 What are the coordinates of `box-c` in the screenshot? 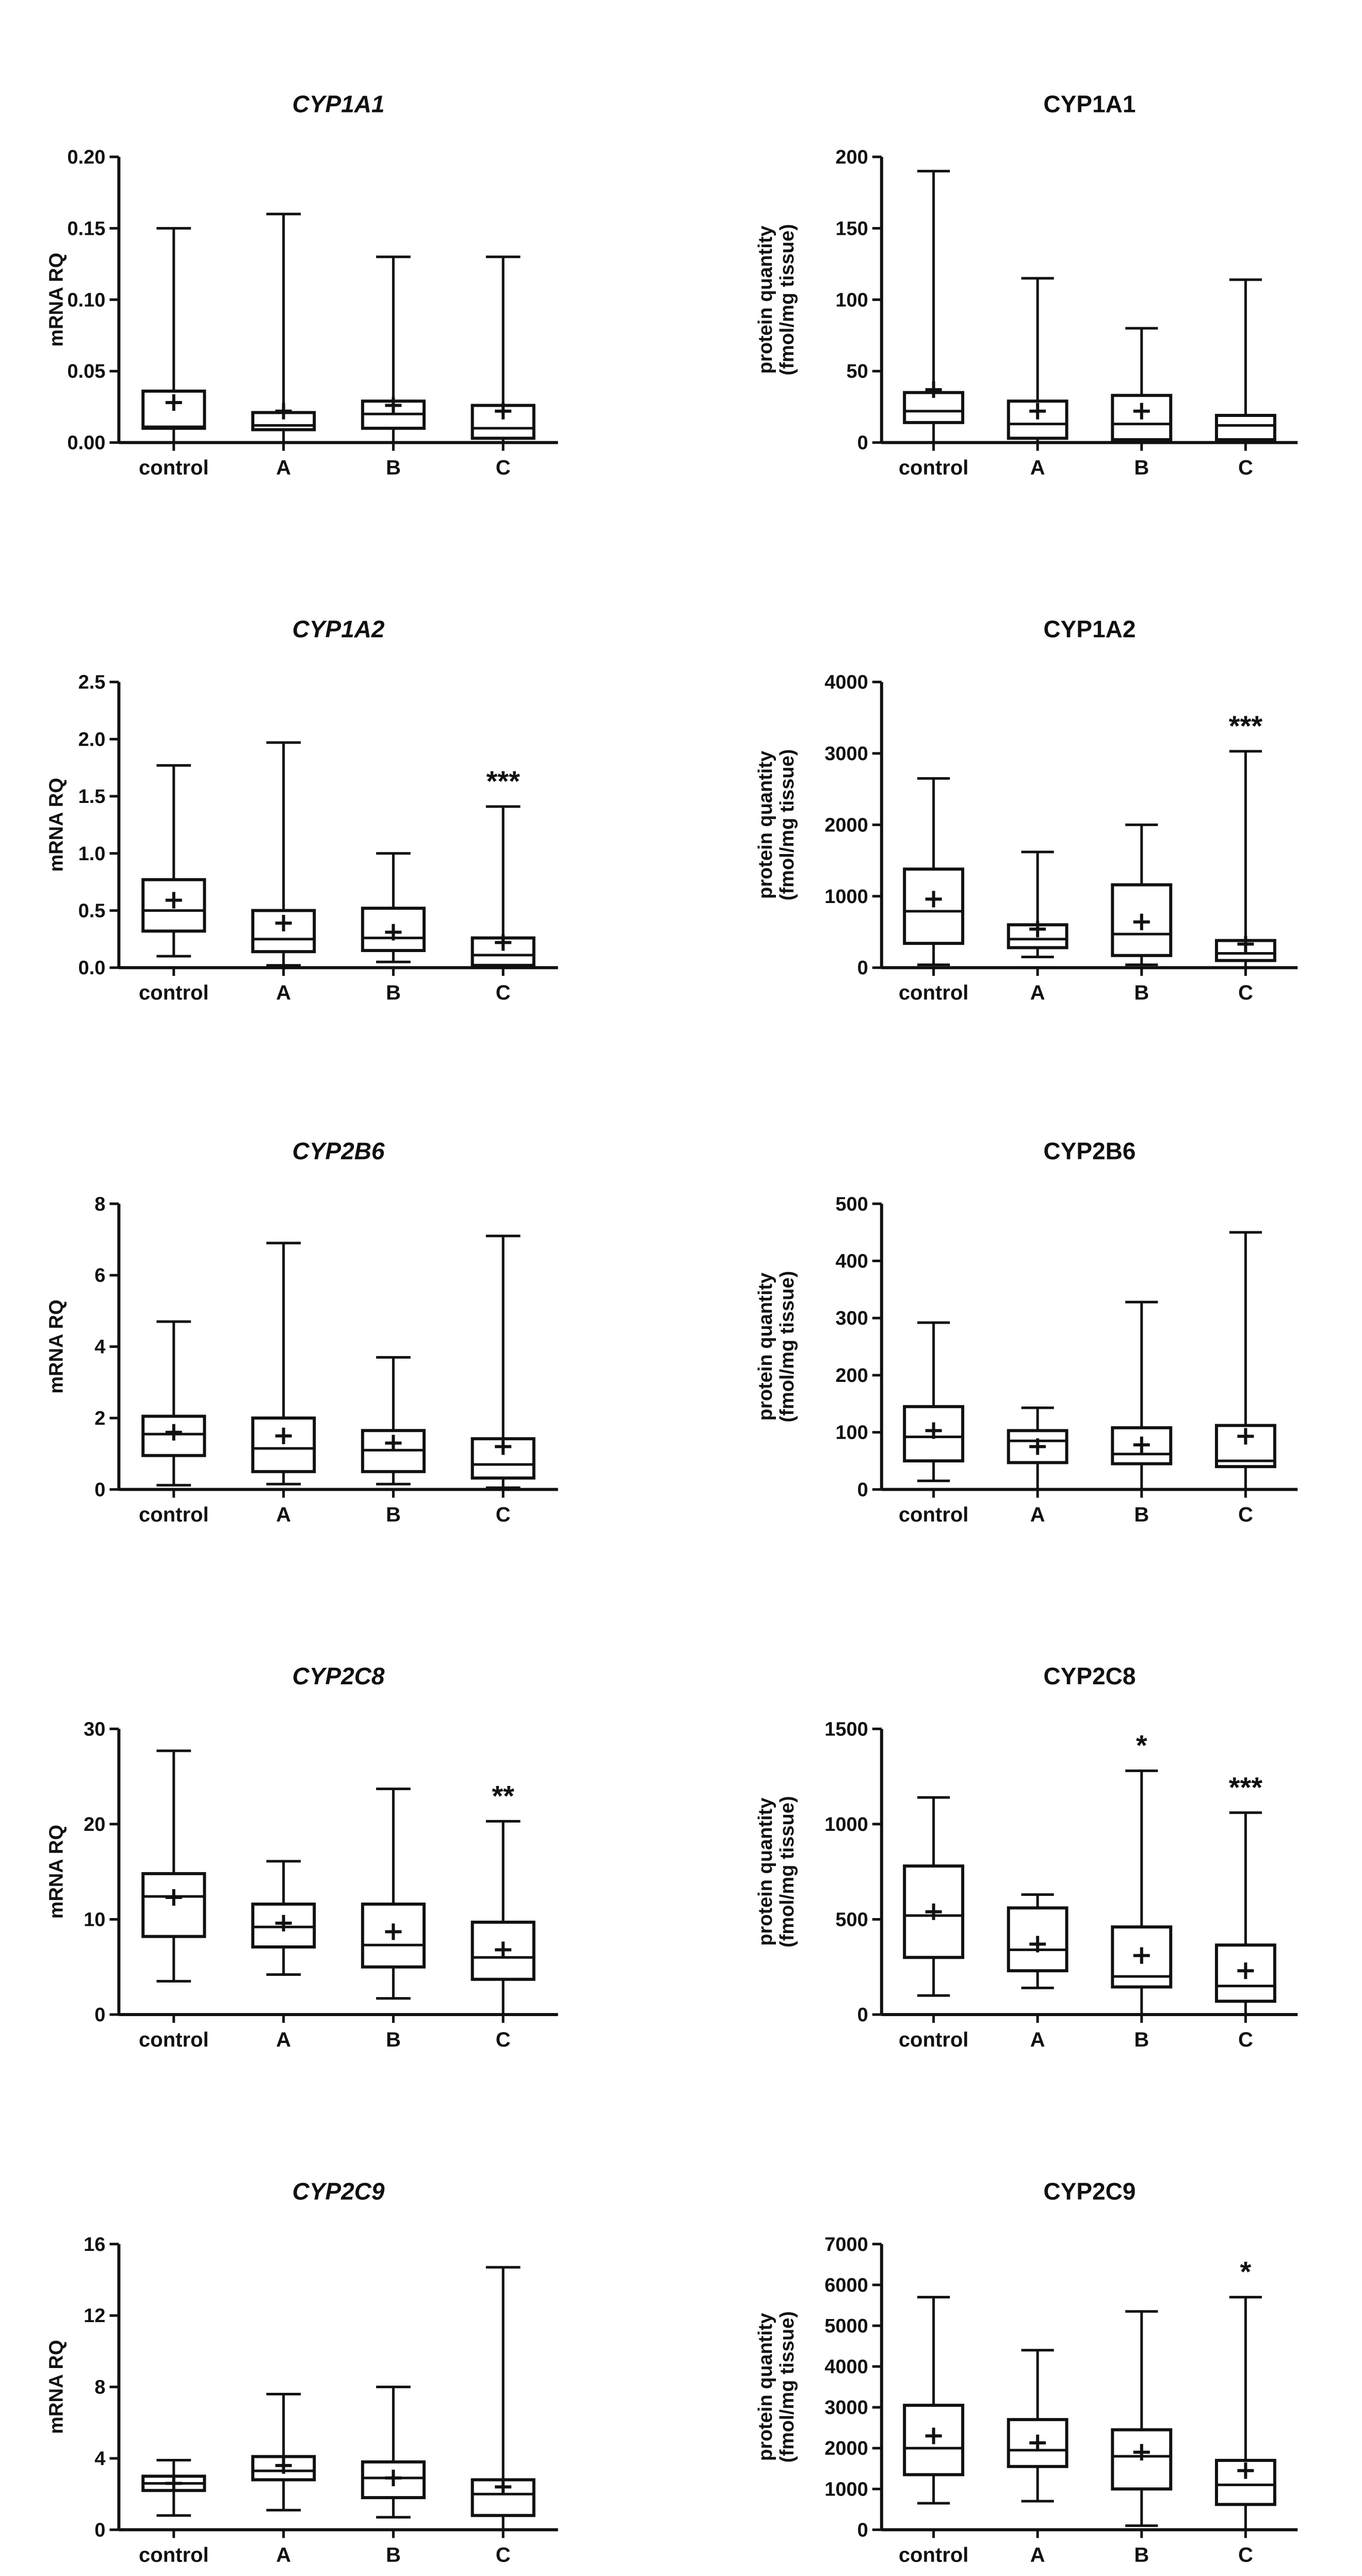 It's located at (503, 1362).